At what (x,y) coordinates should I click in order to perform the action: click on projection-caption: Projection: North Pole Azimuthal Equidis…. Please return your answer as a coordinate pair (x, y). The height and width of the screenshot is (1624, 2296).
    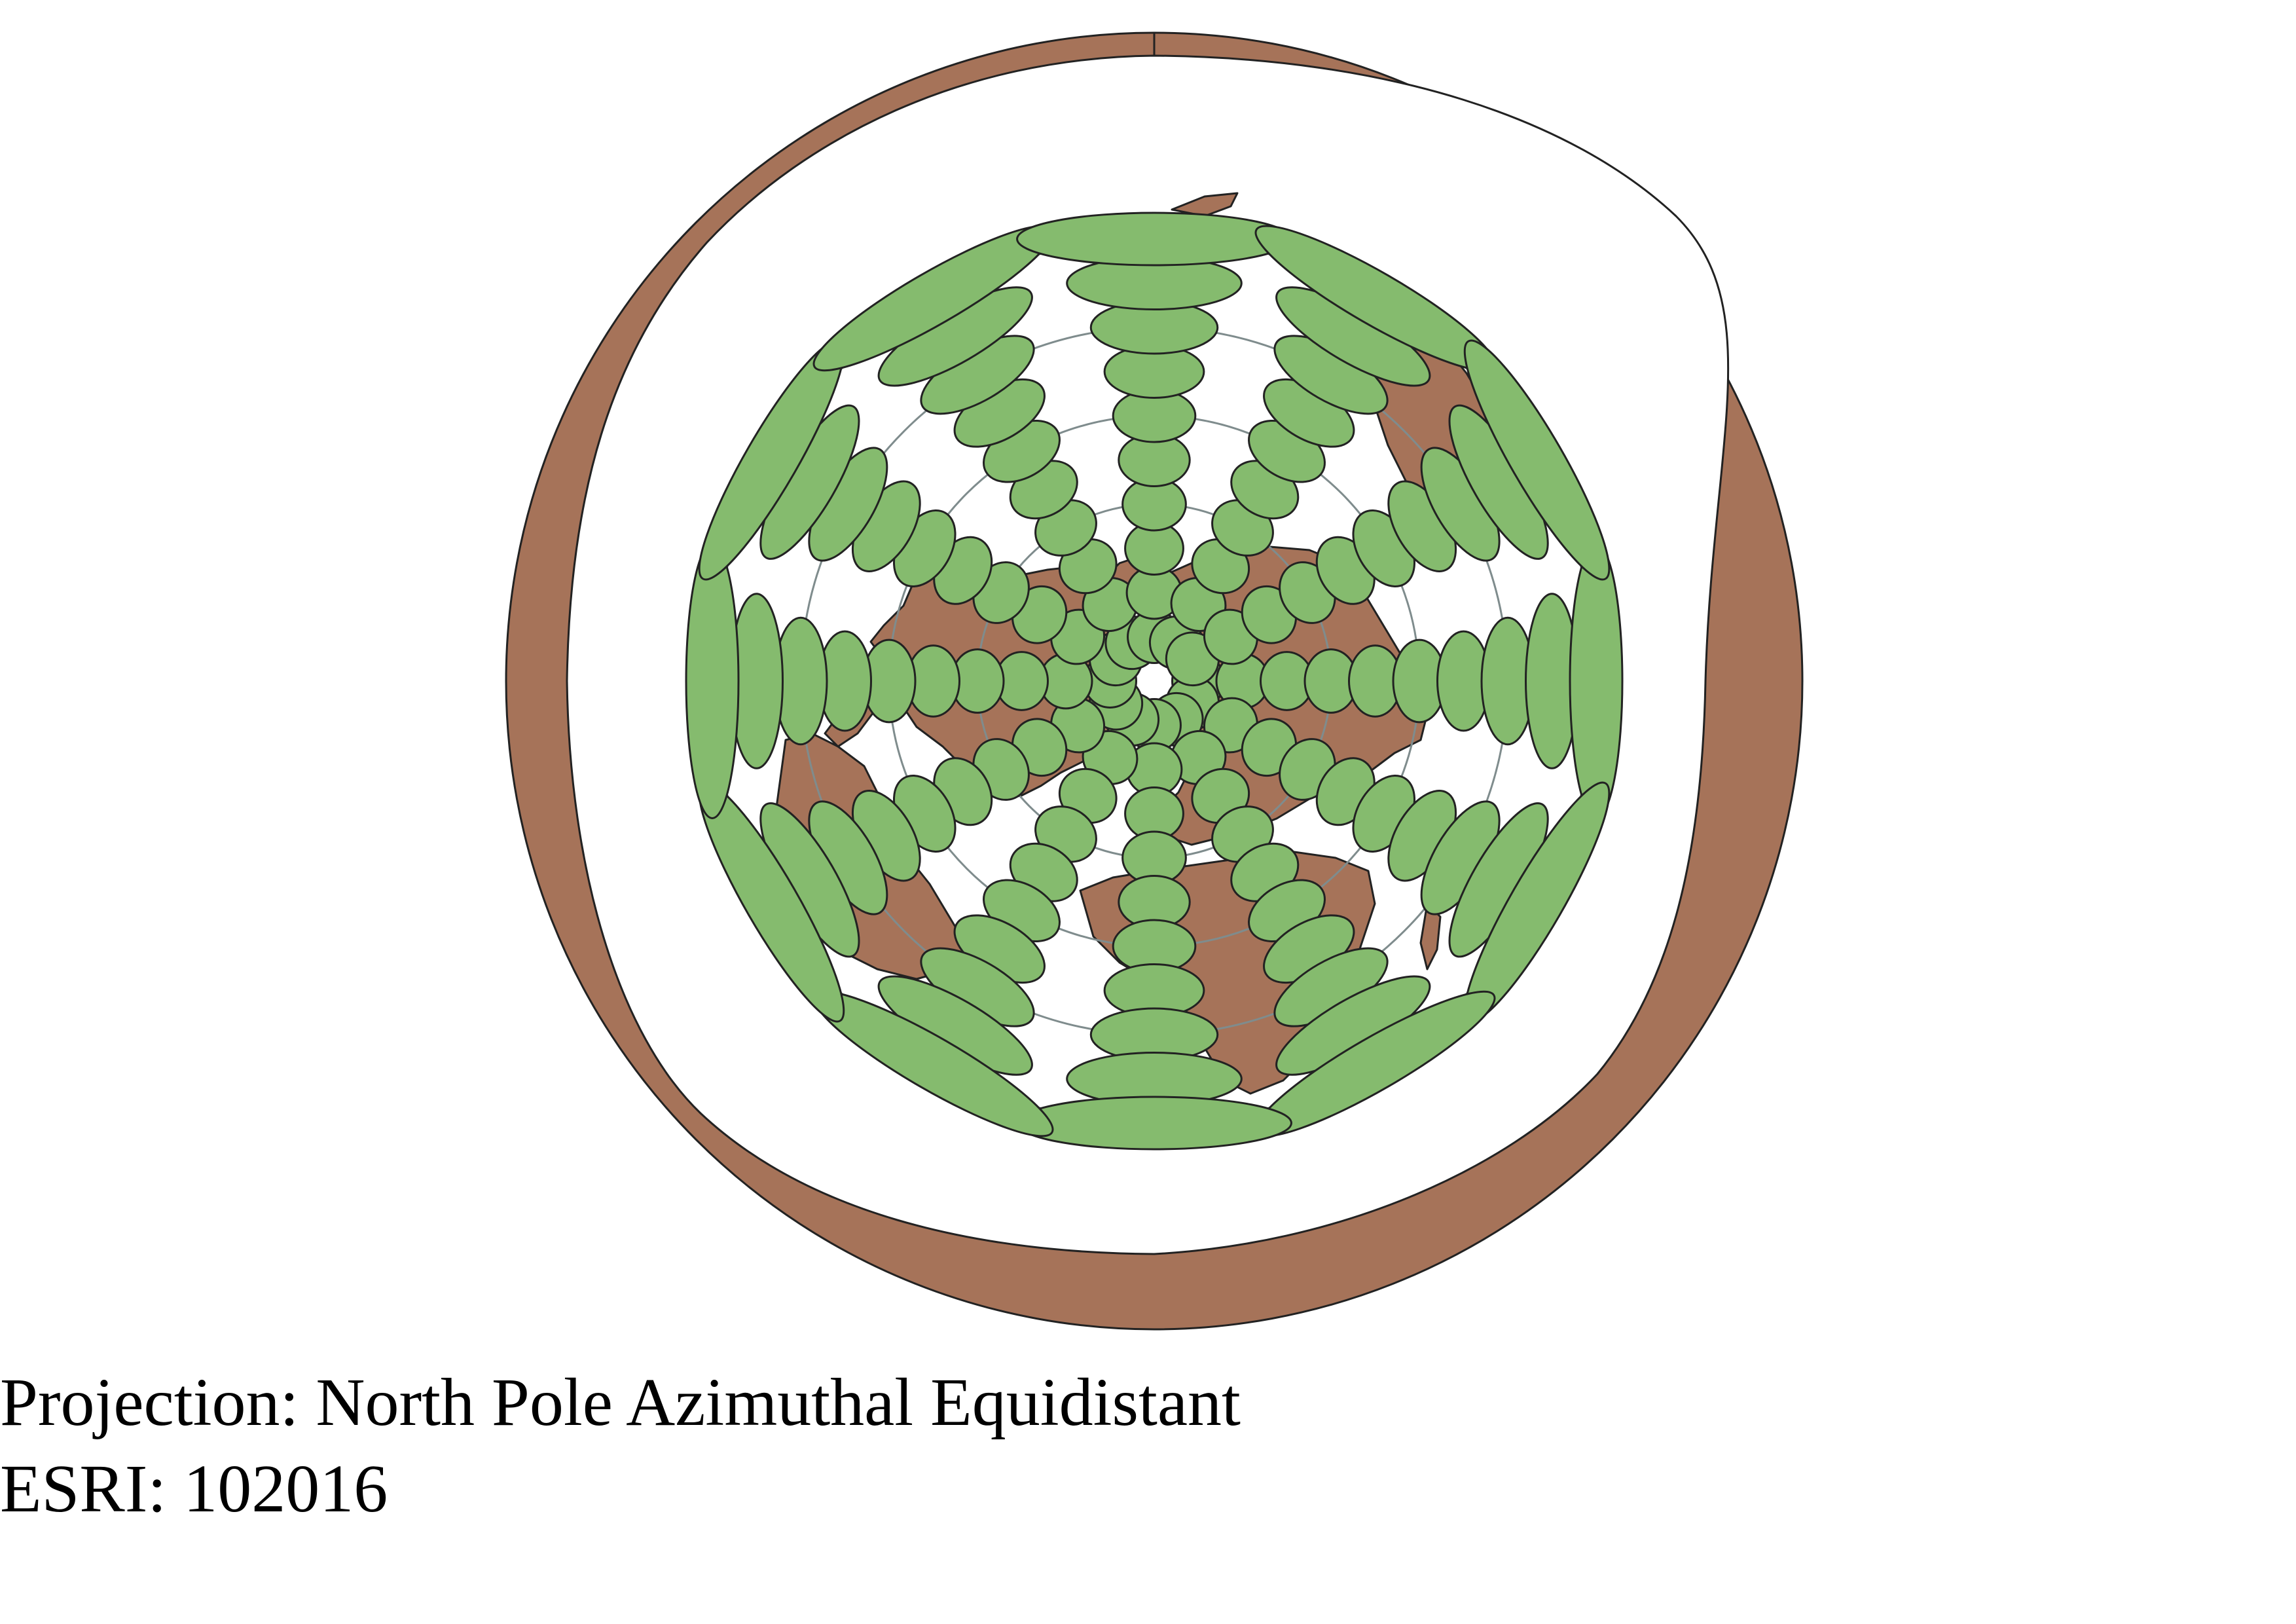
    Looking at the image, I should click on (620, 1402).